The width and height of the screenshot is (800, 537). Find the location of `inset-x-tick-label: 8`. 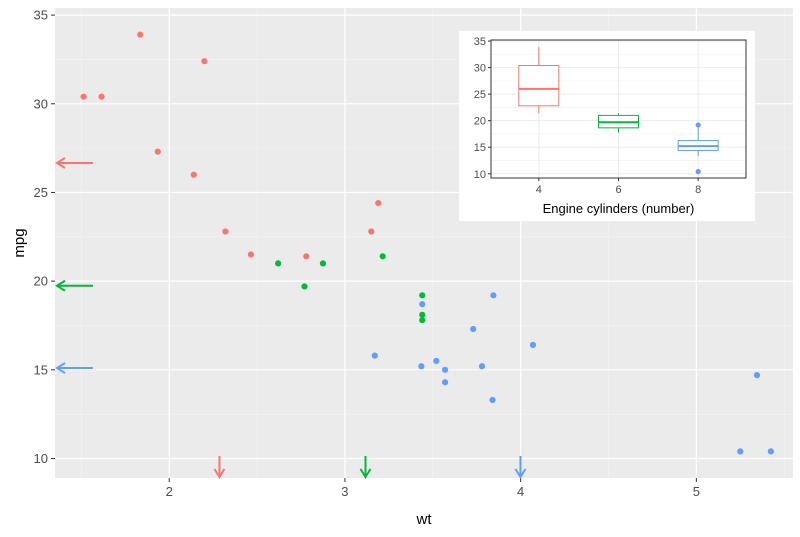

inset-x-tick-label: 8 is located at coordinates (698, 190).